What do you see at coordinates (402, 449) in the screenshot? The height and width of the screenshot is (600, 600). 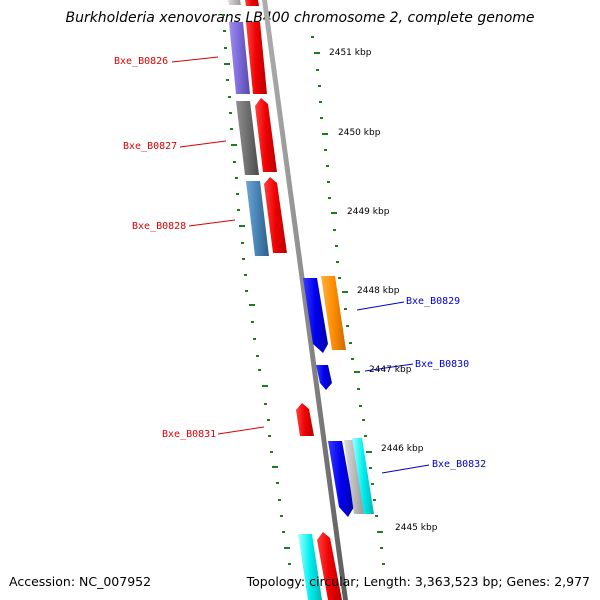 I see `scale-label: 2446 kbp` at bounding box center [402, 449].